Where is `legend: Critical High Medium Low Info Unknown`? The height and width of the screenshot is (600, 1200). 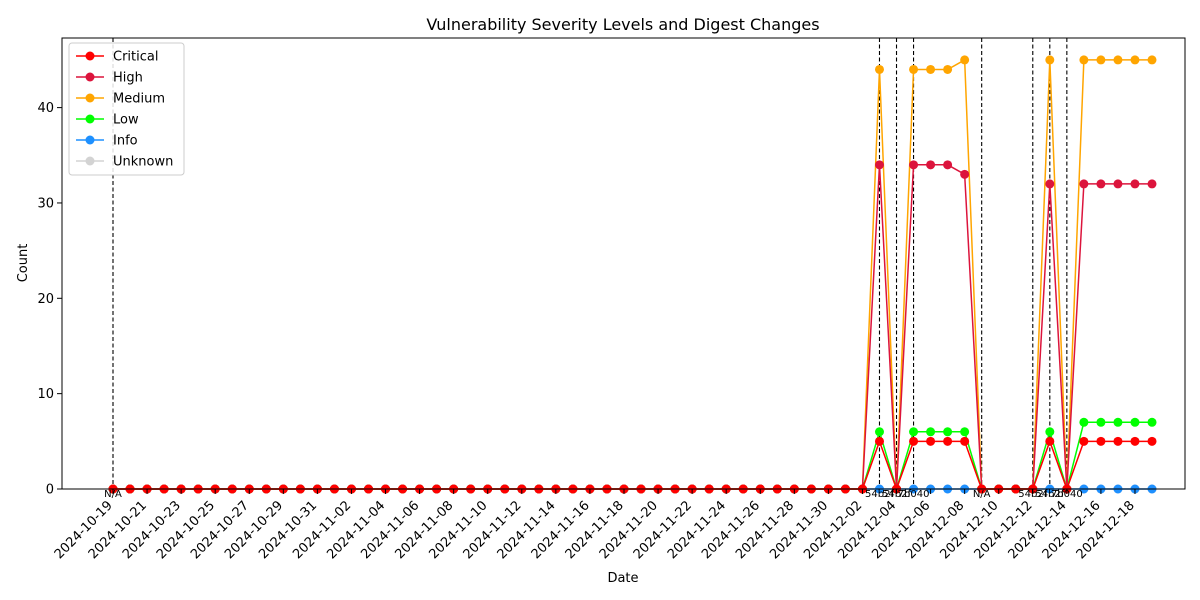
legend: Critical High Medium Low Info Unknown is located at coordinates (126, 109).